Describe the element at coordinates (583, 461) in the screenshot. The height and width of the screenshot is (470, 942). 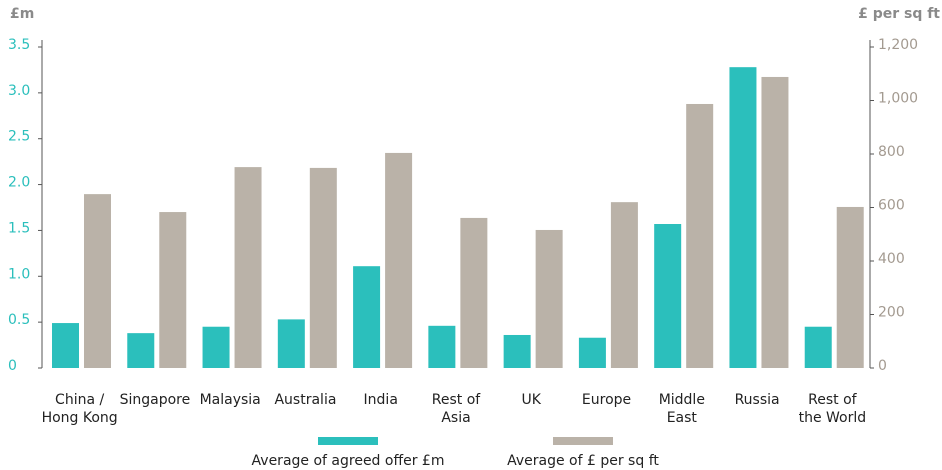
I see `legend-label: Average of £ per sq ft` at that location.